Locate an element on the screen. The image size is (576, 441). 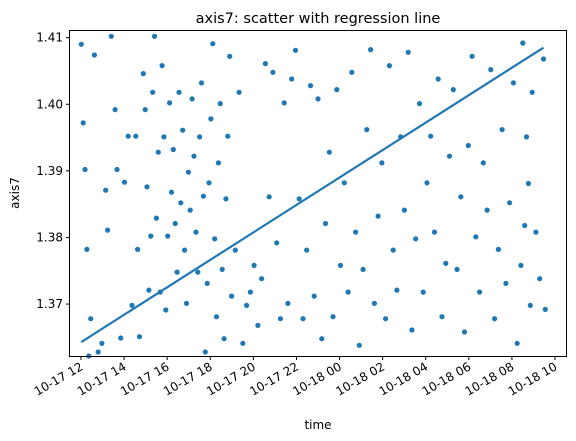
y-axis: 1.37 1.38 1.39 1.40 1.41 is located at coordinates (53, 171).